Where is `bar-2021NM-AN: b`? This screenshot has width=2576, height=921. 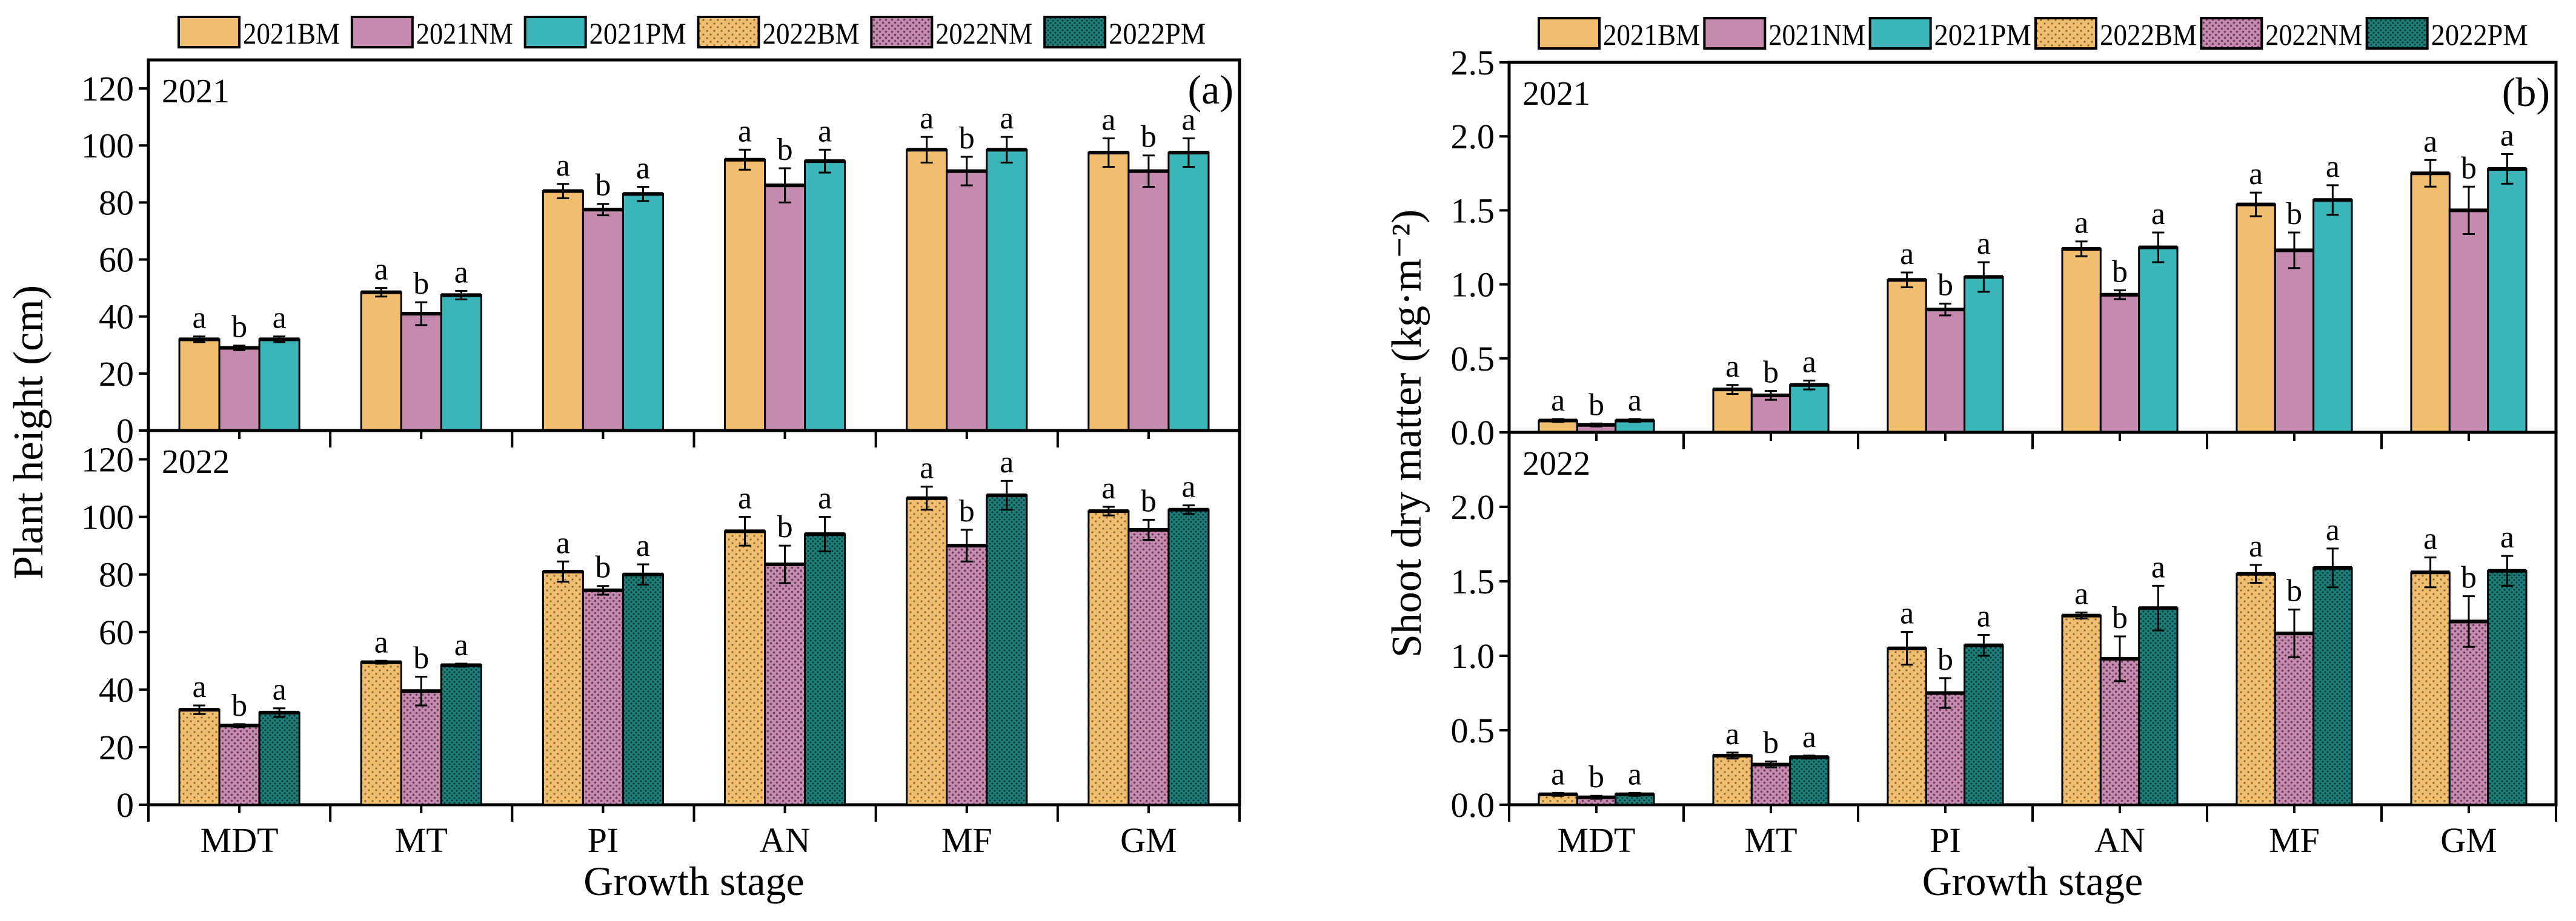 bar-2021NM-AN: b is located at coordinates (785, 282).